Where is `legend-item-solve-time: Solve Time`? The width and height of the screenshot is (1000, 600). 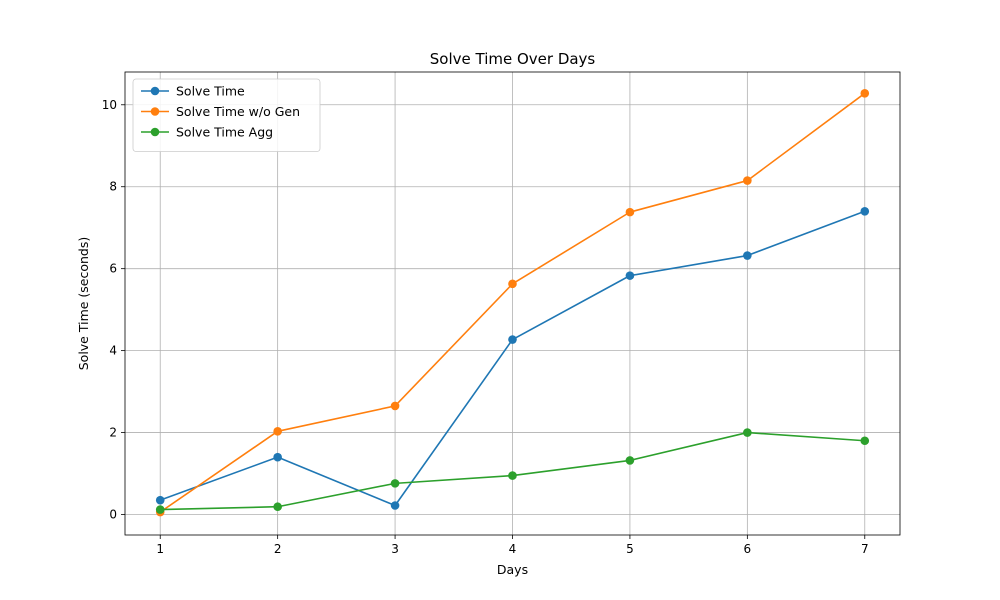 legend-item-solve-time: Solve Time is located at coordinates (193, 91).